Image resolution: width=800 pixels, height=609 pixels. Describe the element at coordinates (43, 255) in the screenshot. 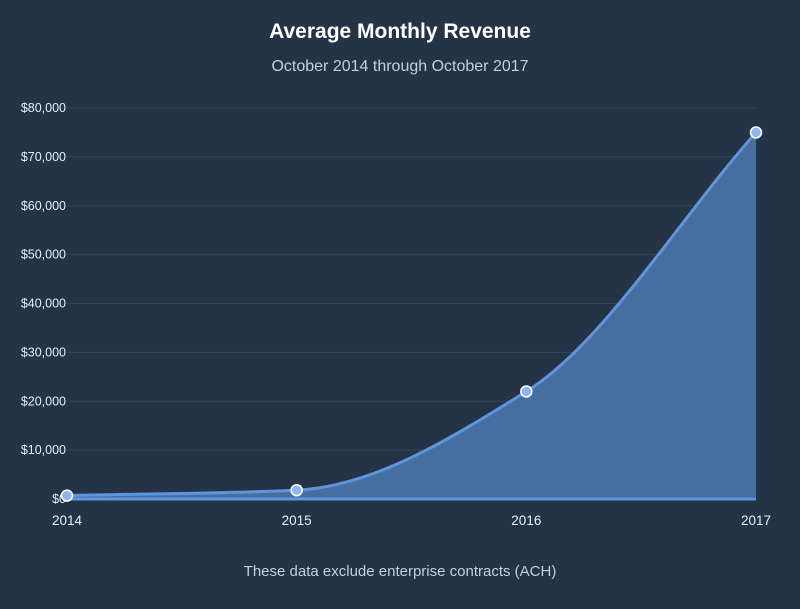

I see `y-tick-label: $50,000` at that location.